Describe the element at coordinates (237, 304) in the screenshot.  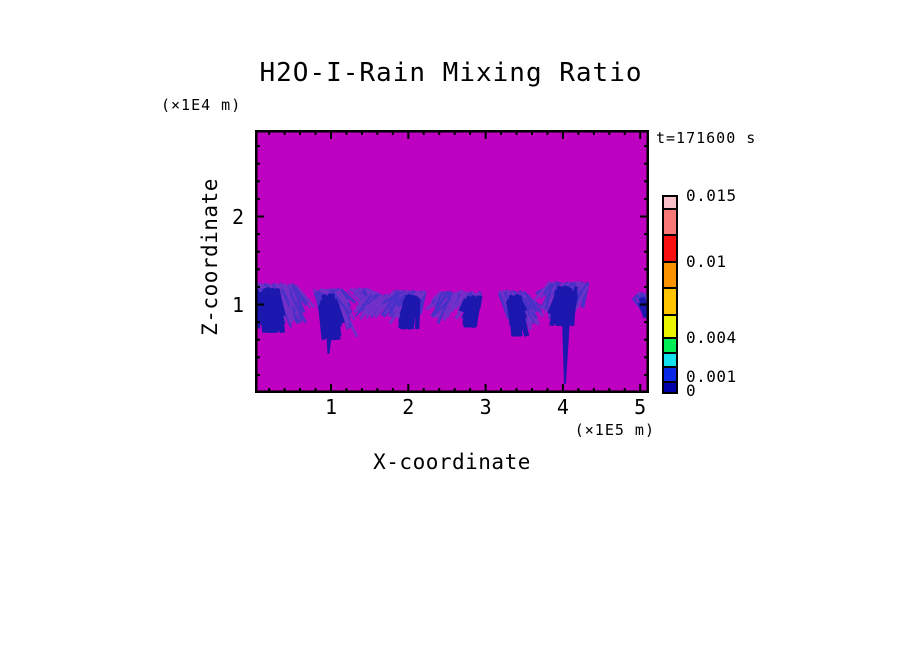
I see `y-tick-label: 1` at that location.